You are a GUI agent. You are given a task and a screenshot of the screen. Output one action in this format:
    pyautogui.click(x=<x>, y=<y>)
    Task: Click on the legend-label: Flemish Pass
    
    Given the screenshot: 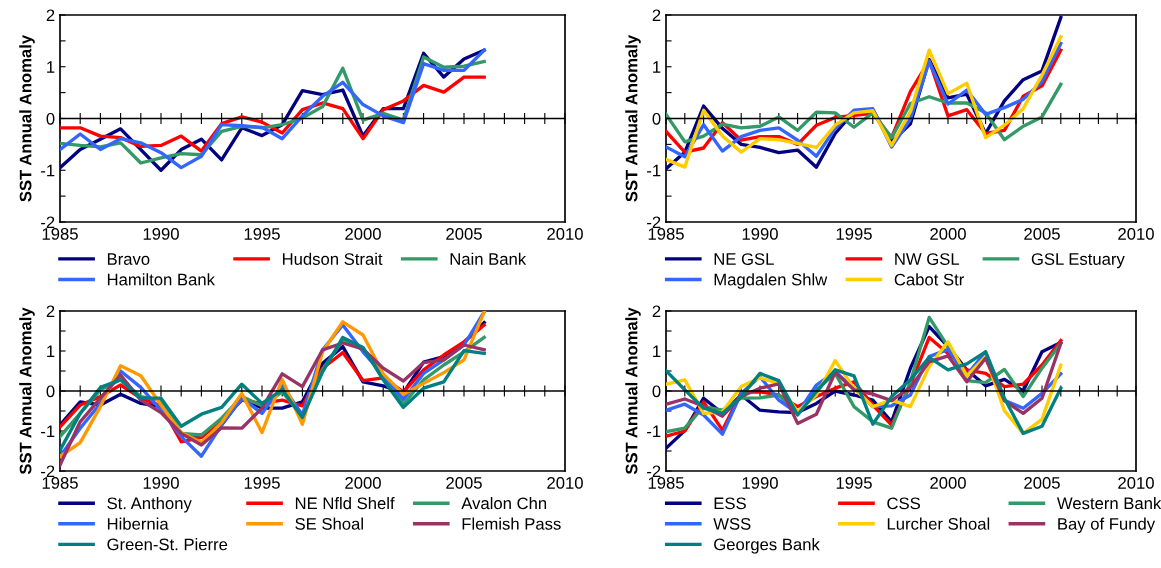 What is the action you would take?
    pyautogui.click(x=511, y=523)
    